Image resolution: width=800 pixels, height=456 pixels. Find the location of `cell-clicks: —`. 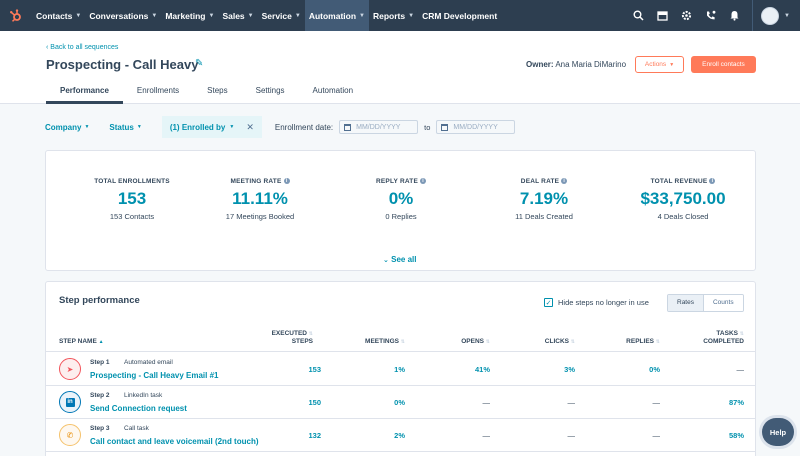

cell-clicks: — is located at coordinates (571, 402).